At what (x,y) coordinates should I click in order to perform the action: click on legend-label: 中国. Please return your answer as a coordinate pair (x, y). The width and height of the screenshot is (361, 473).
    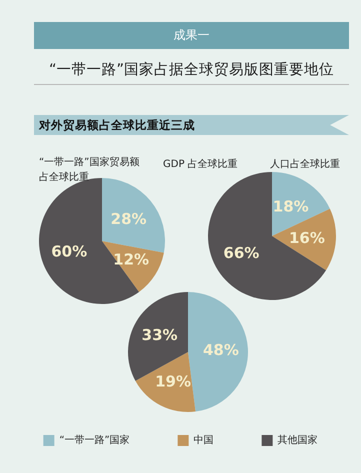
    Looking at the image, I should click on (204, 440).